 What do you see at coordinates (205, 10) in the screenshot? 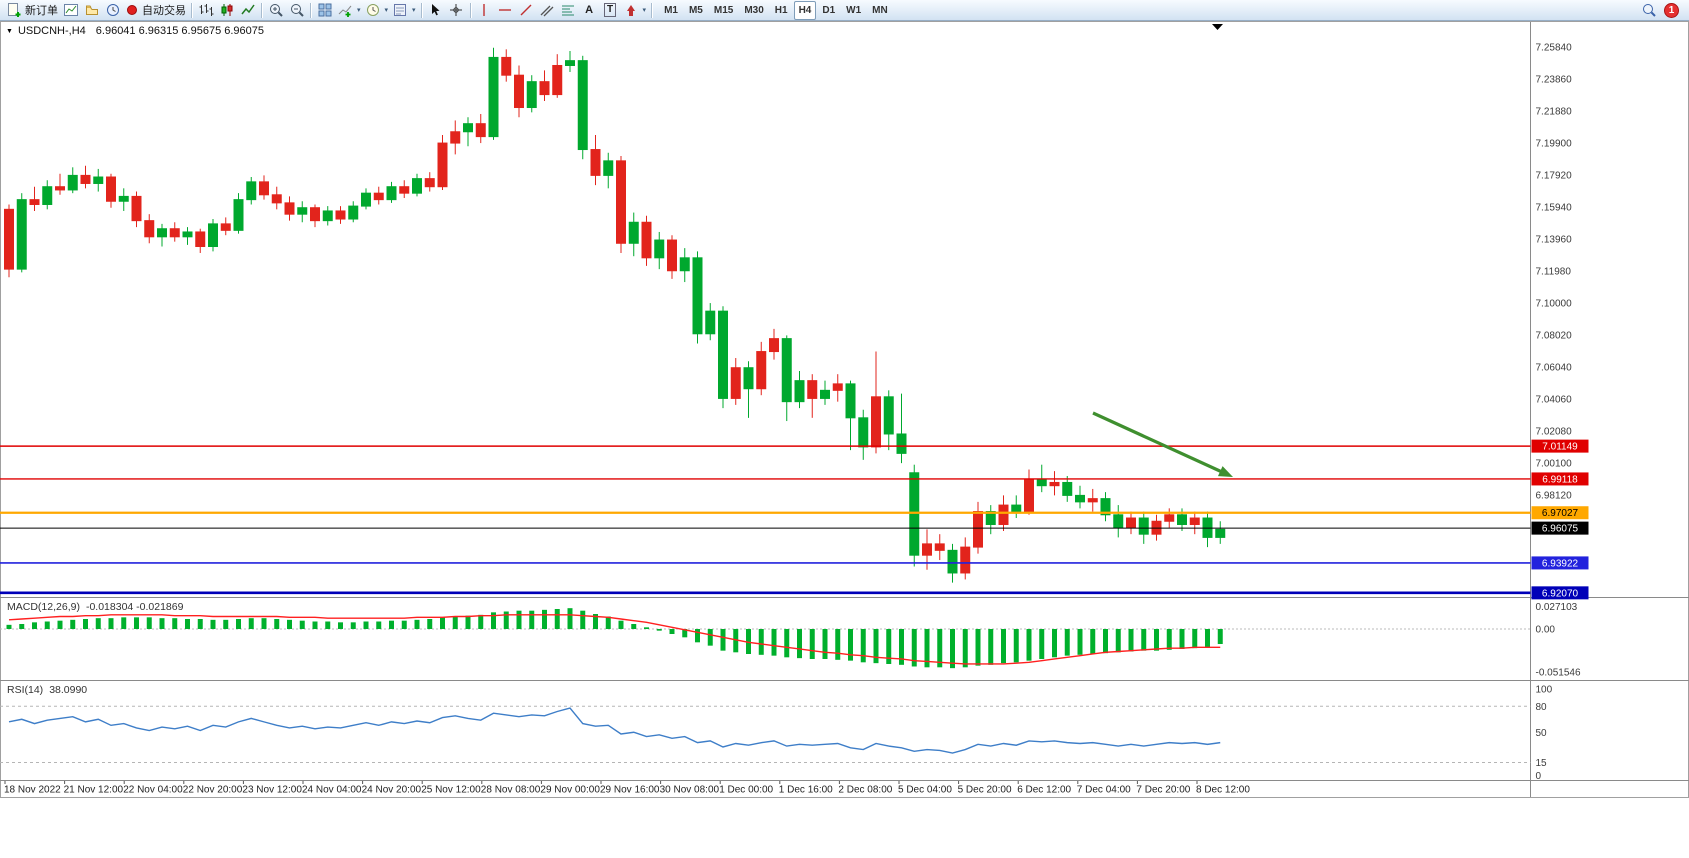
I see `bar-chart-button` at bounding box center [205, 10].